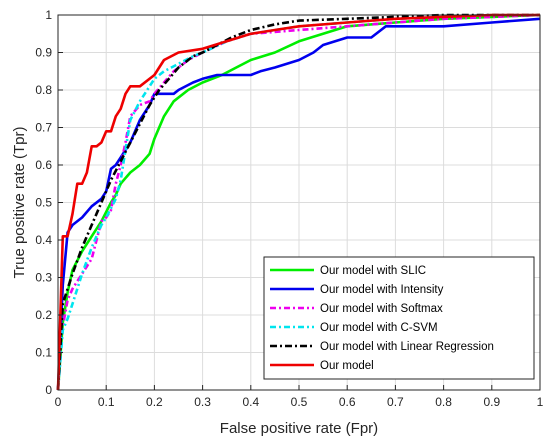  I want to click on legend-box, so click(399, 318).